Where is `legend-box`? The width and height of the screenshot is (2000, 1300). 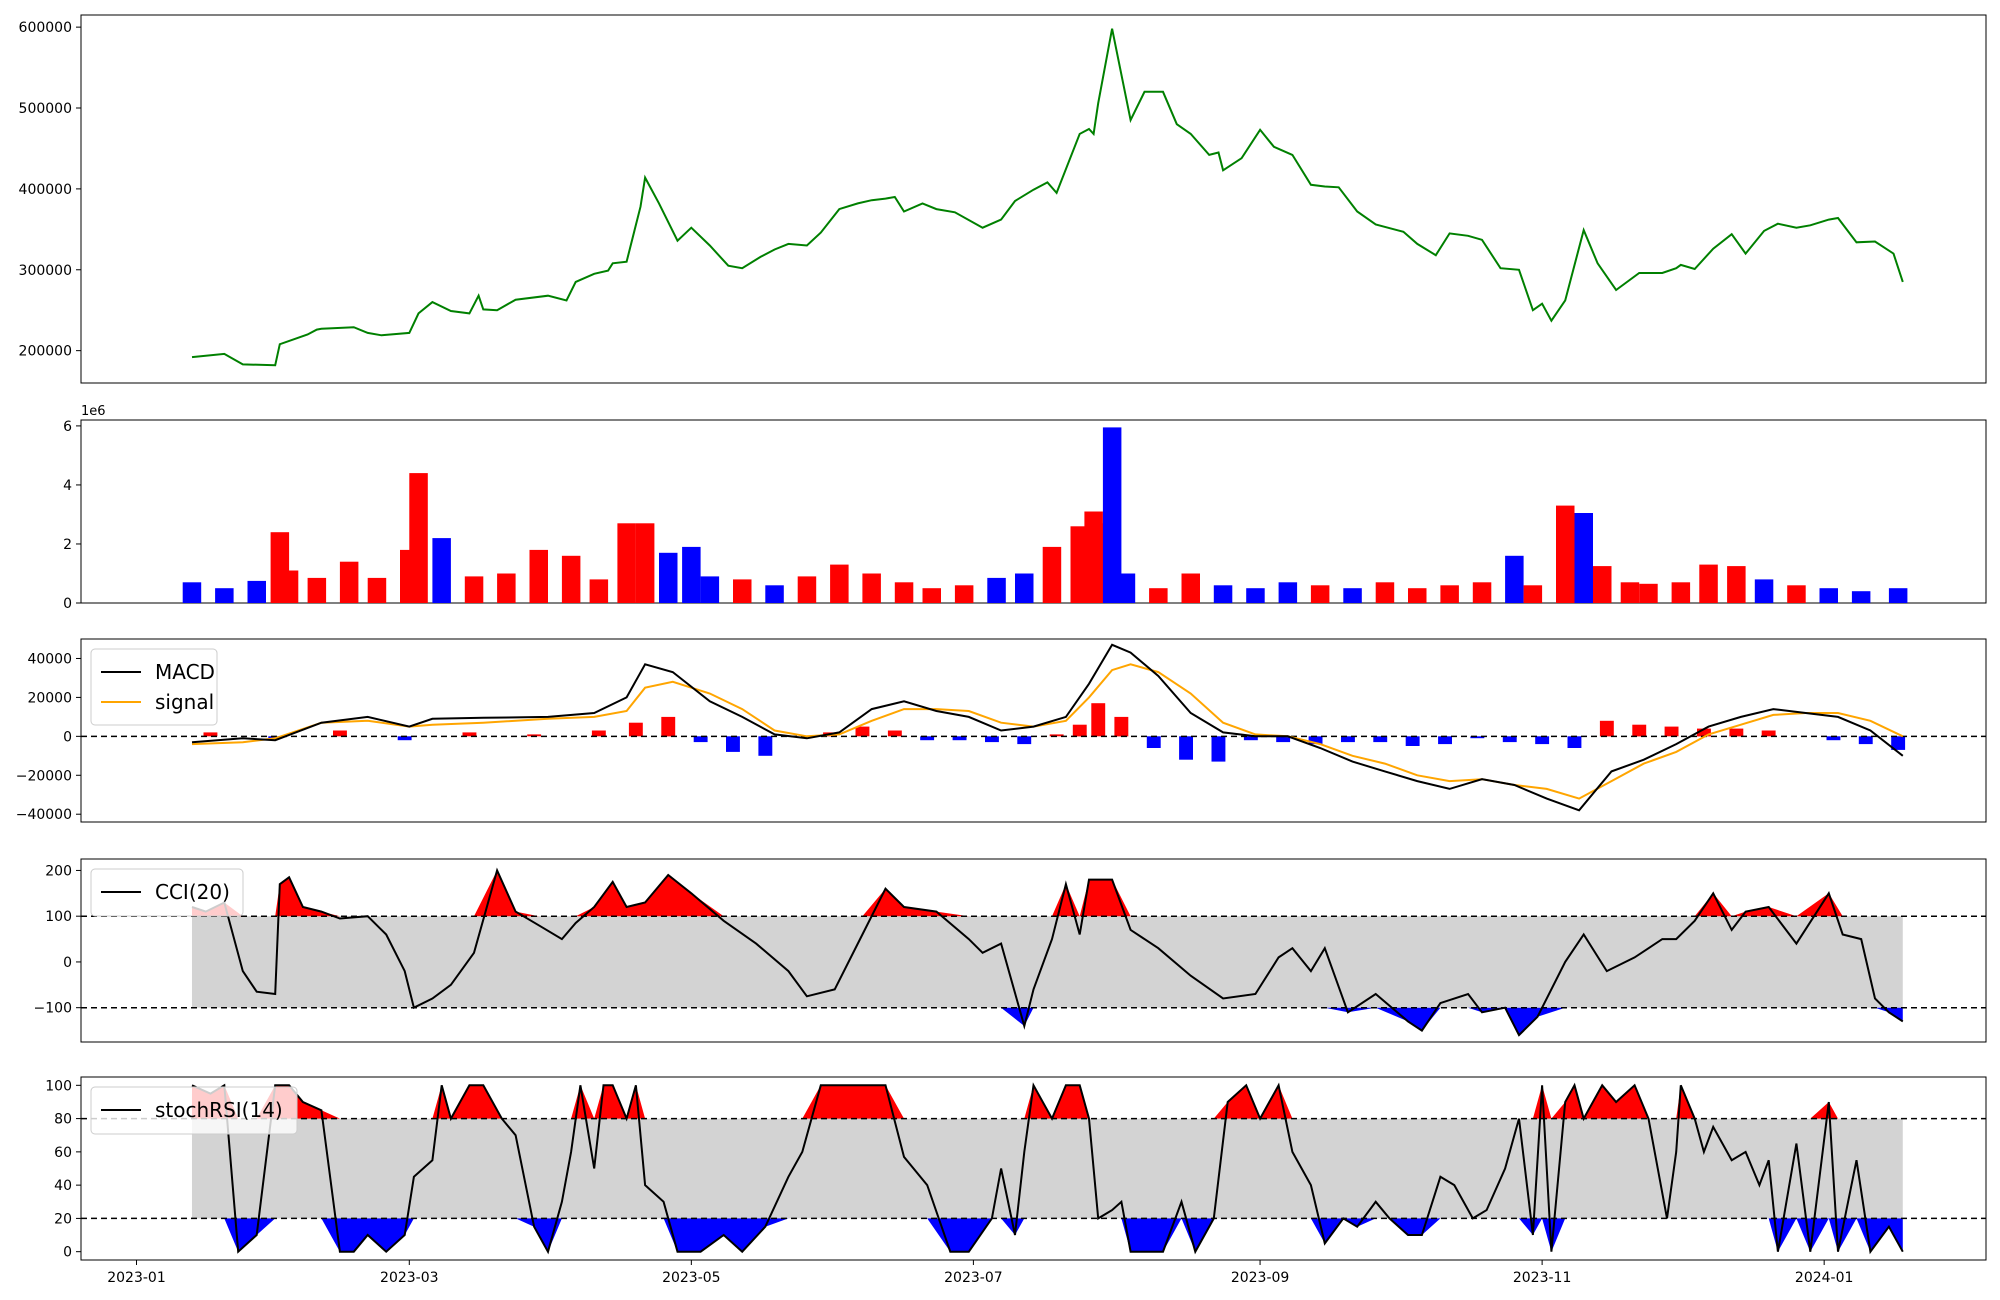
legend-box is located at coordinates (194, 1110).